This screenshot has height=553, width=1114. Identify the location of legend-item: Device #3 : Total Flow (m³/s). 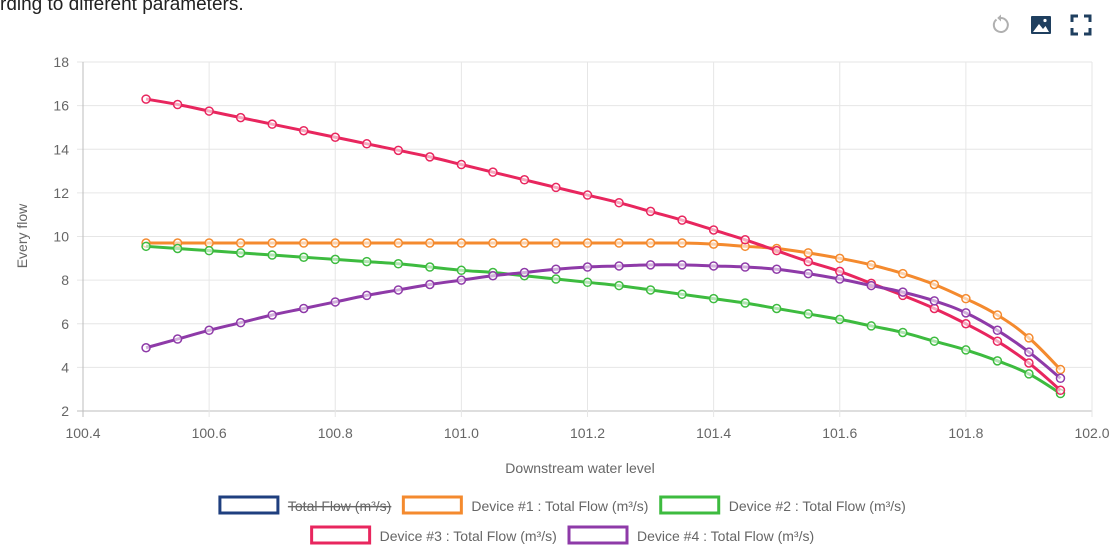
(433, 535).